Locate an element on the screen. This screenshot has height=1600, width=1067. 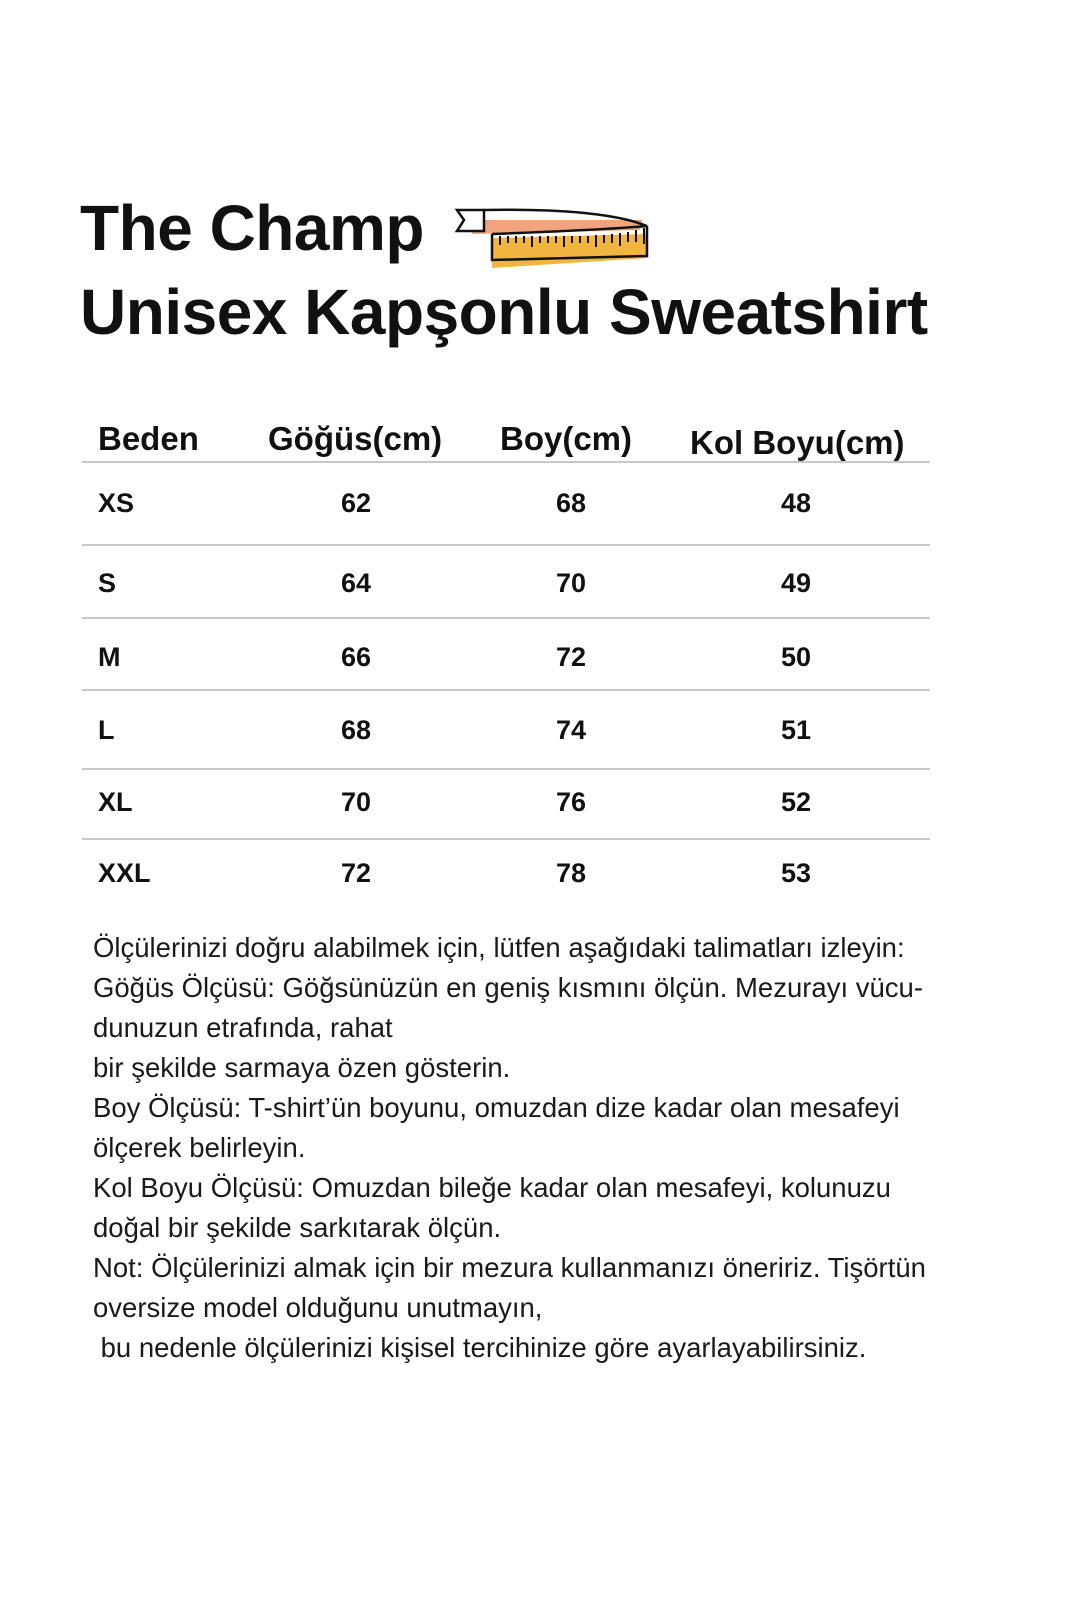
table-cell: 78 is located at coordinates (571, 873).